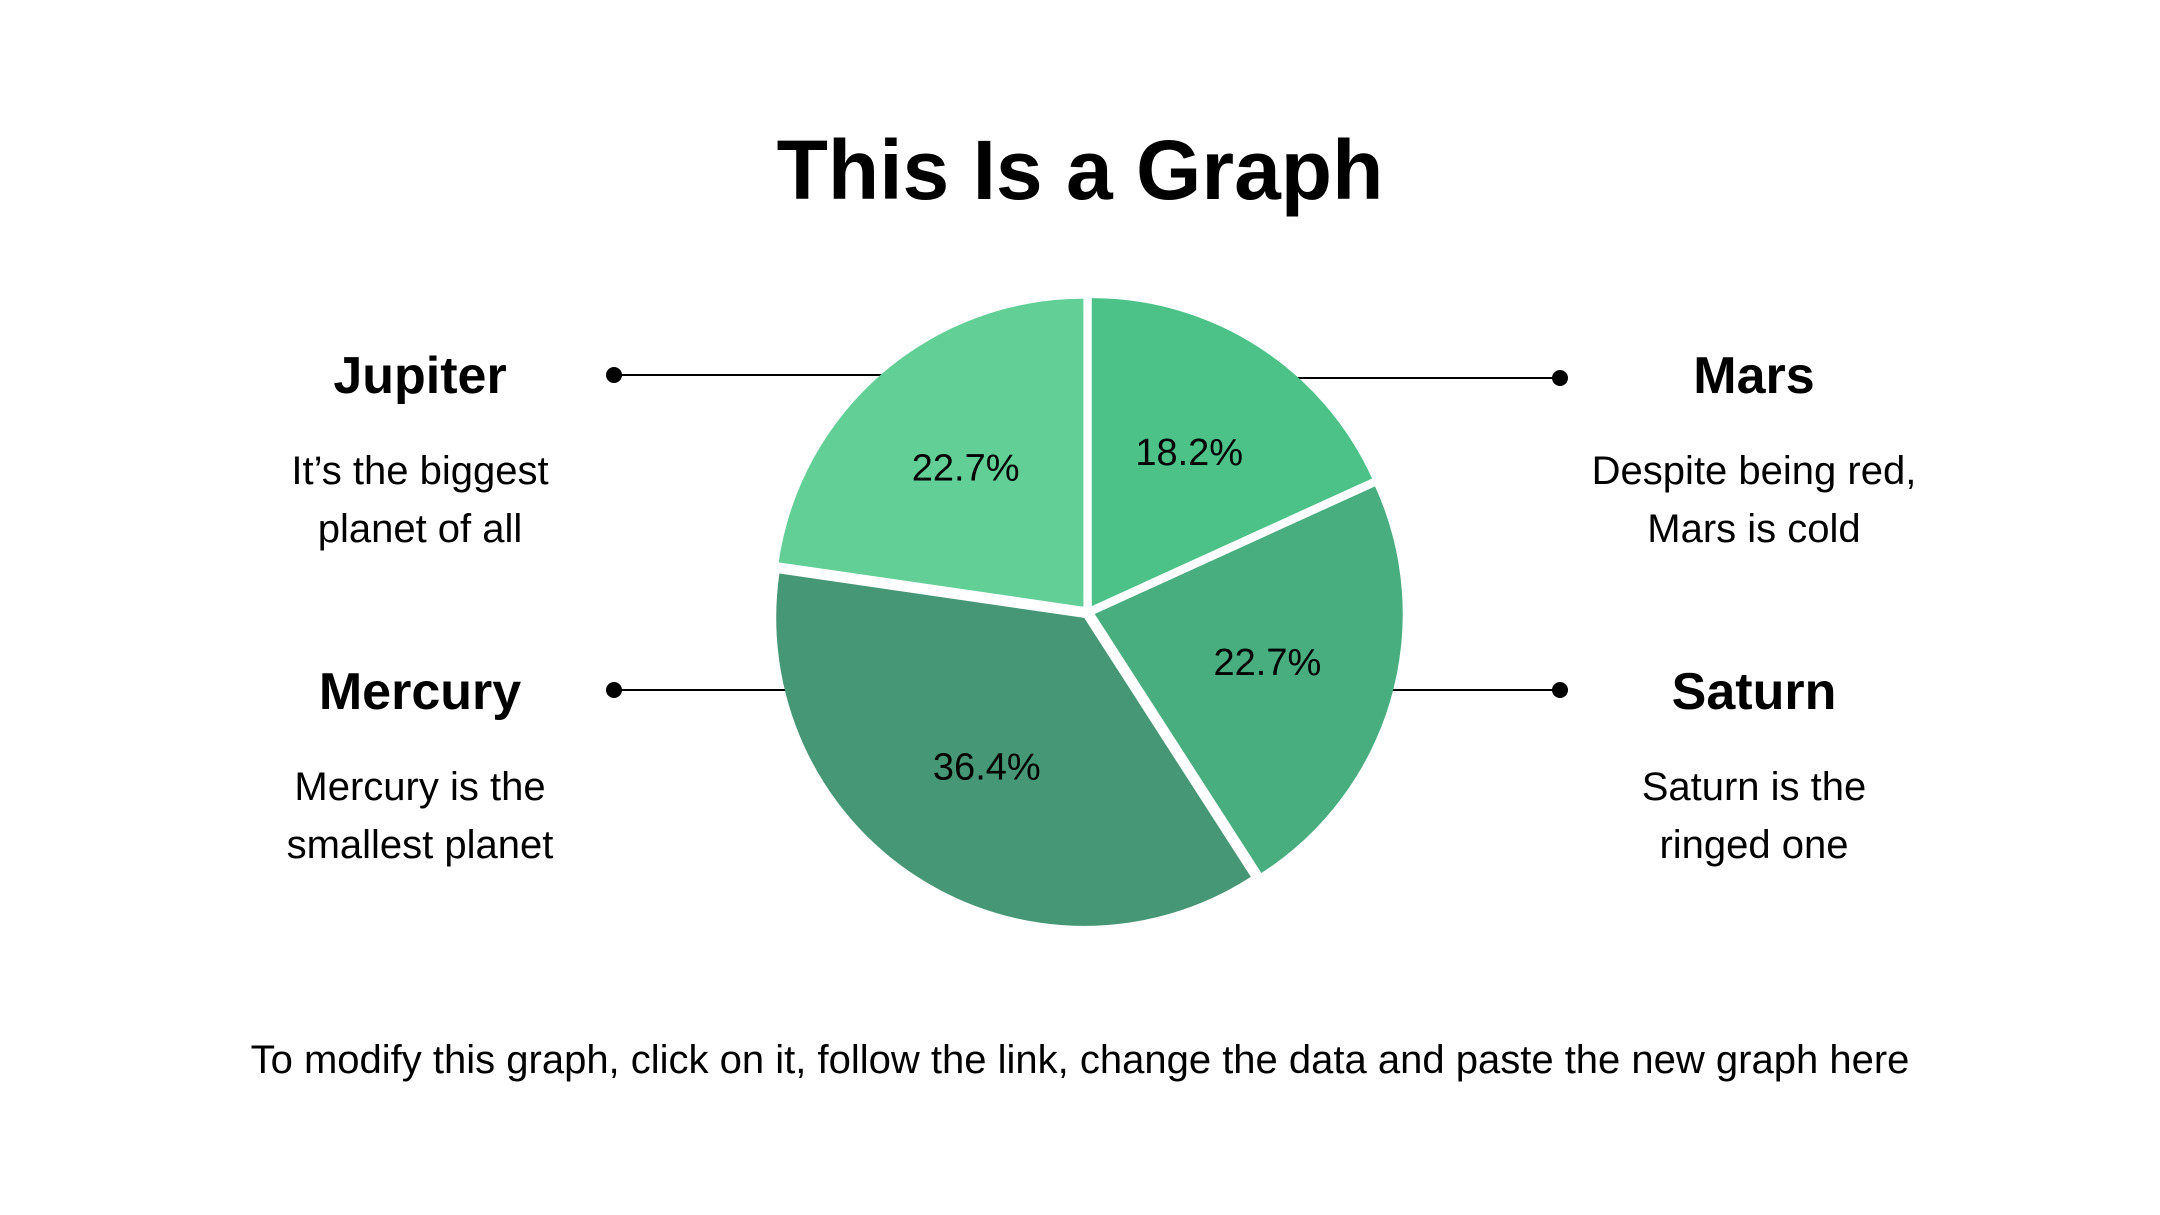 This screenshot has width=2160, height=1215. I want to click on callout-saturn-desc-line1: Saturn is the, so click(1754, 787).